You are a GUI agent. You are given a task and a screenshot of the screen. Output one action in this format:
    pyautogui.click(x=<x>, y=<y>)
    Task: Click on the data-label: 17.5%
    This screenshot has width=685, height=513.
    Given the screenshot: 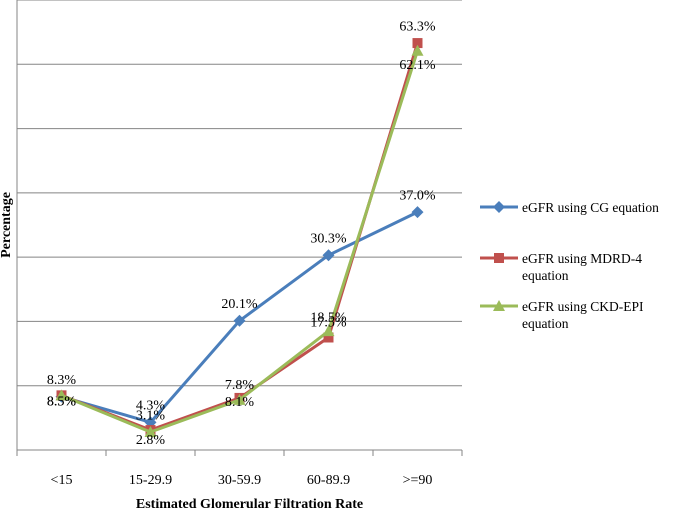 What is the action you would take?
    pyautogui.click(x=328, y=323)
    